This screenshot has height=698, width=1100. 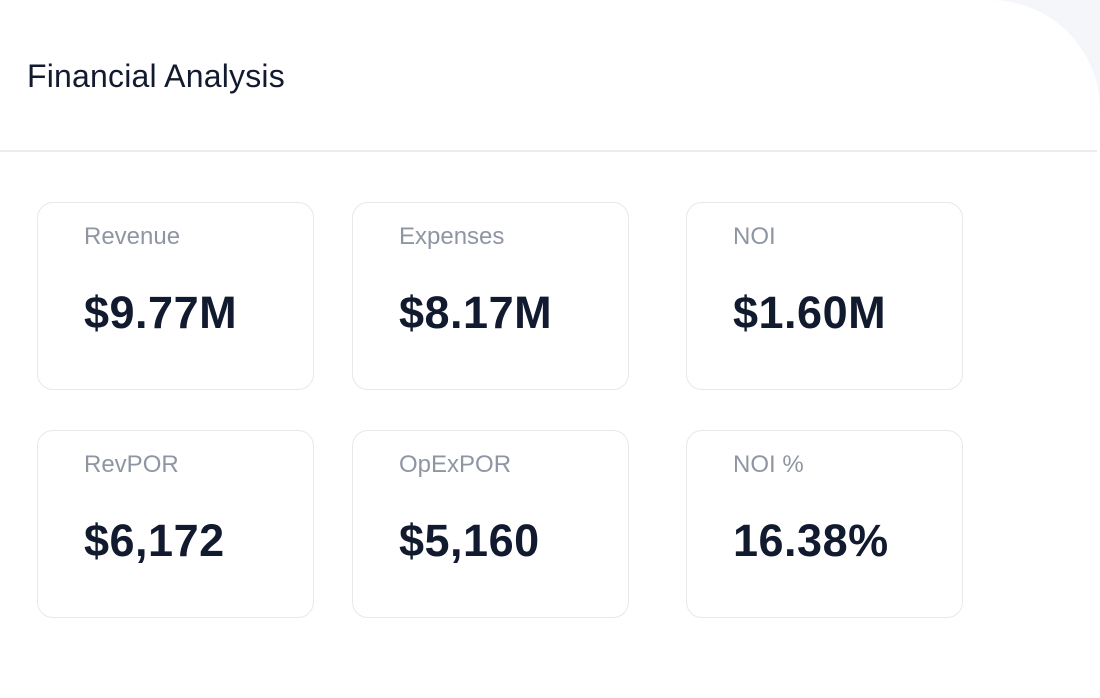 What do you see at coordinates (131, 464) in the screenshot?
I see `metric-label: RevPOR` at bounding box center [131, 464].